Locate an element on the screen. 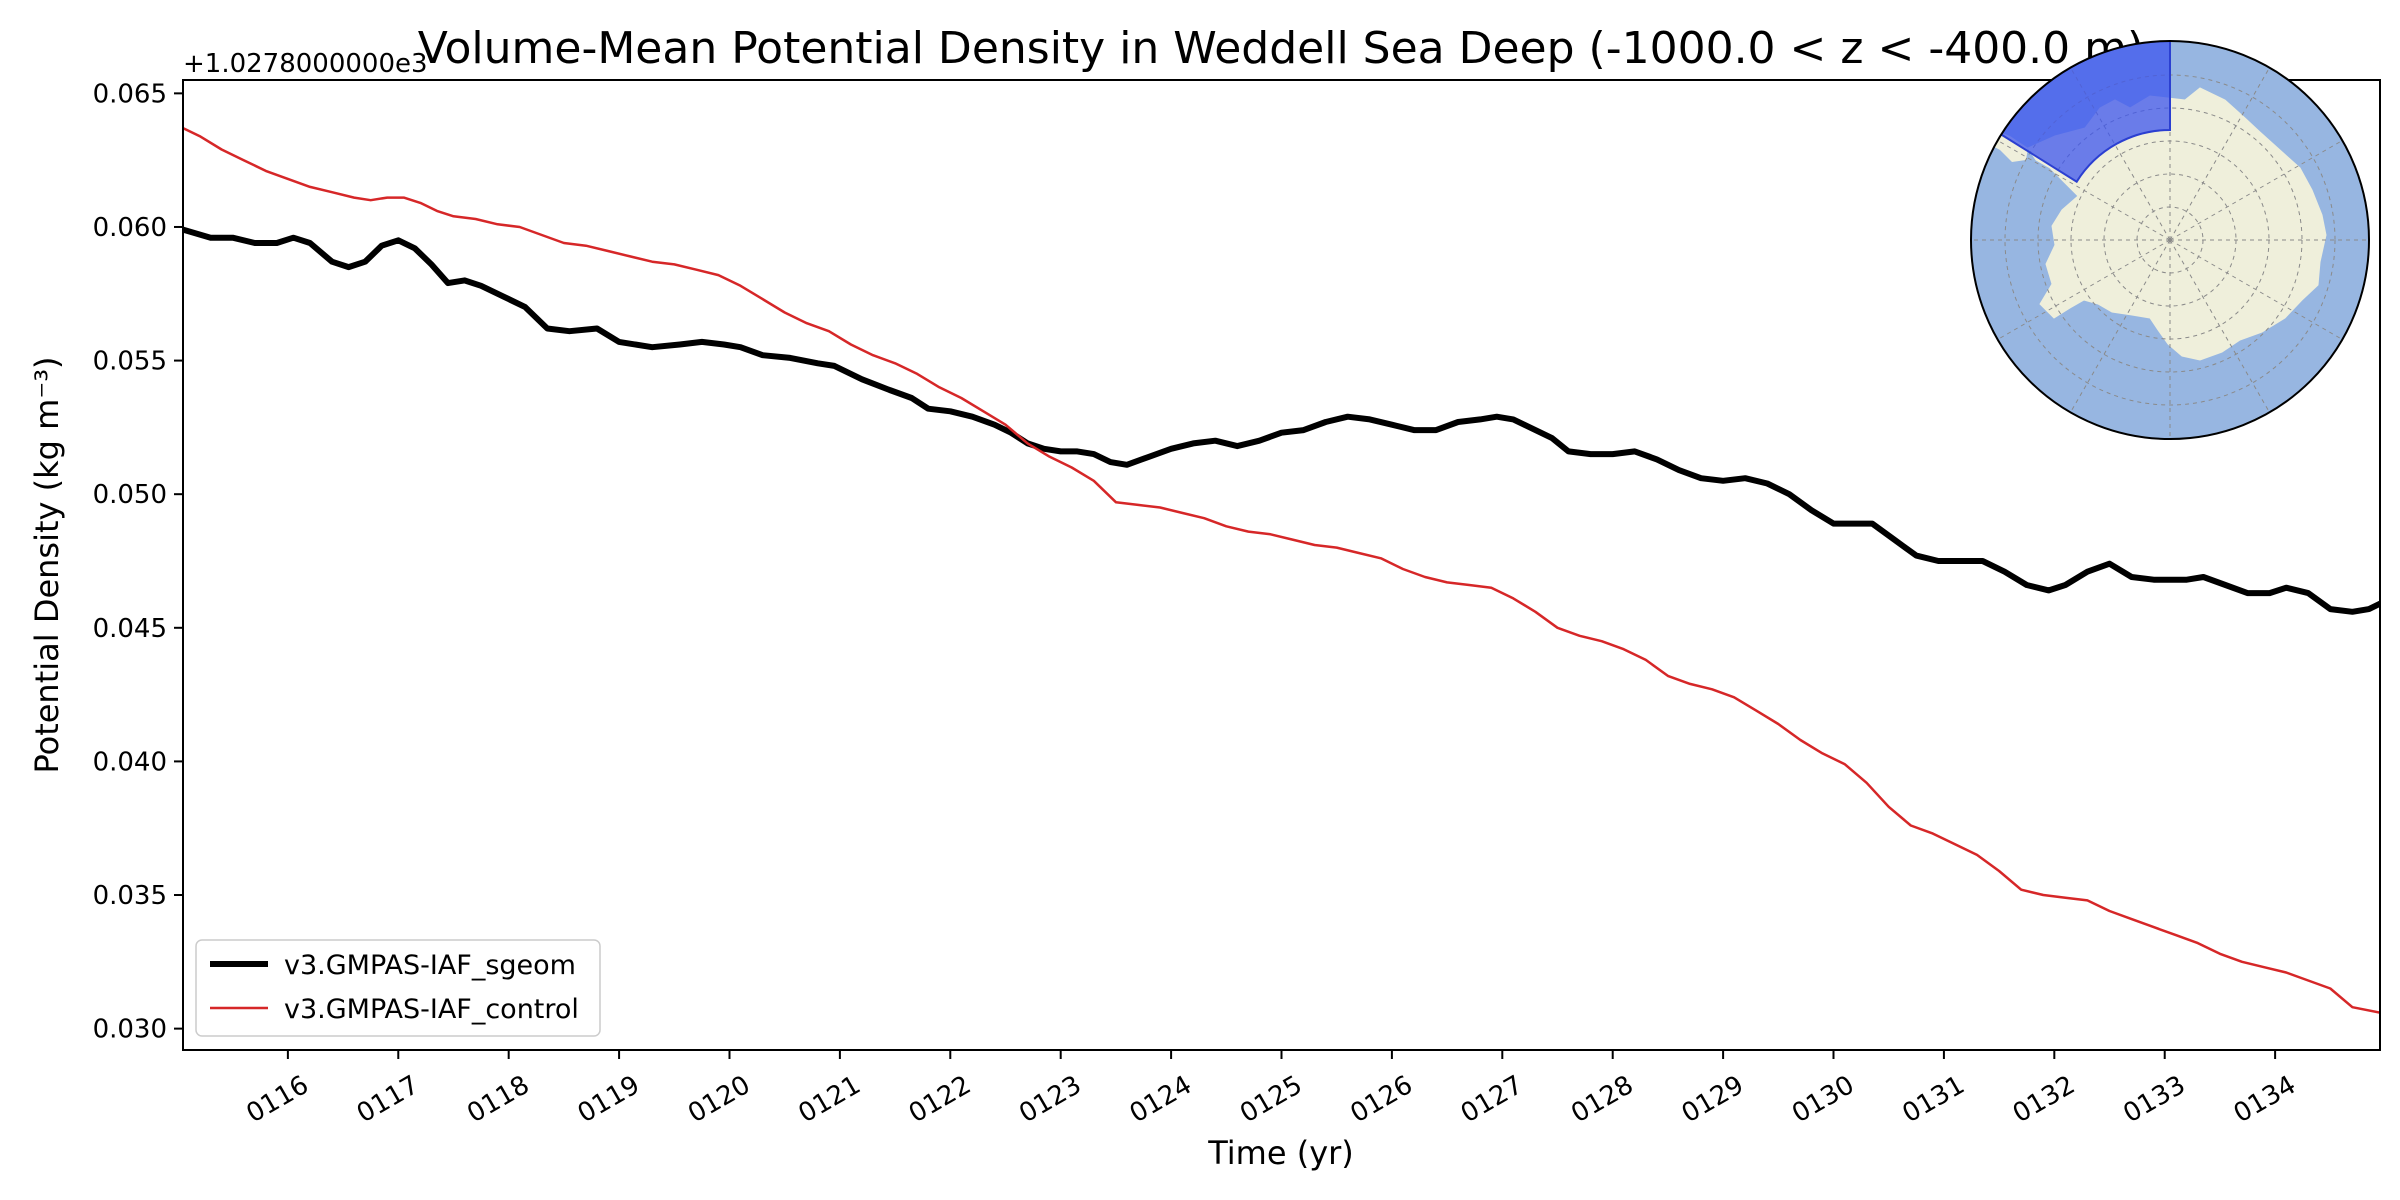 The width and height of the screenshot is (2400, 1200). x-tick-label: 0119 is located at coordinates (609, 1099).